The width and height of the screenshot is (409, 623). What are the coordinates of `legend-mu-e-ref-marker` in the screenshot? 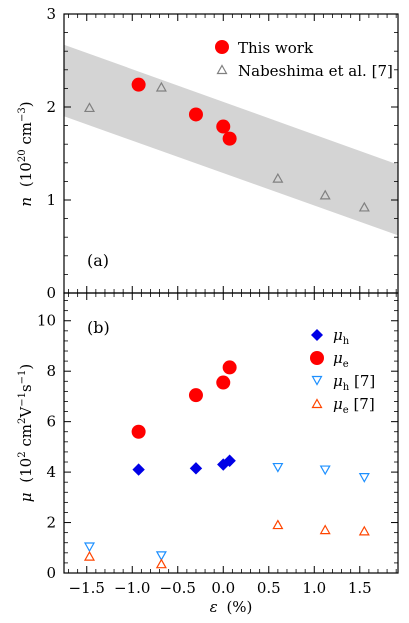 It's located at (317, 403).